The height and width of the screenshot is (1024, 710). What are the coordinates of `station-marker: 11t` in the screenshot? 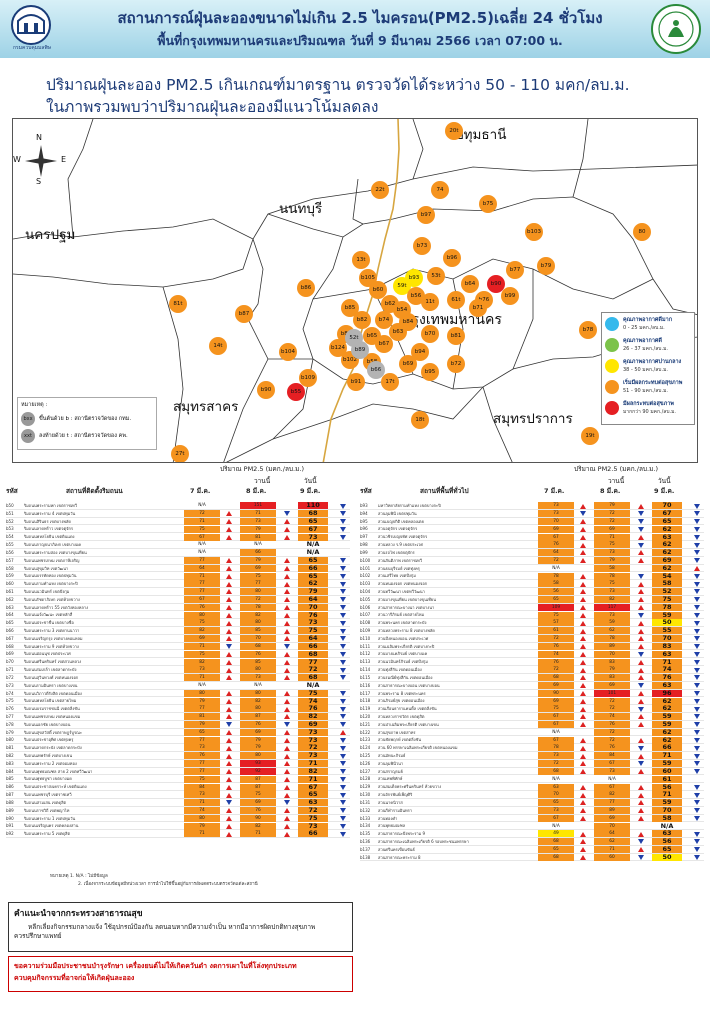 It's located at (430, 302).